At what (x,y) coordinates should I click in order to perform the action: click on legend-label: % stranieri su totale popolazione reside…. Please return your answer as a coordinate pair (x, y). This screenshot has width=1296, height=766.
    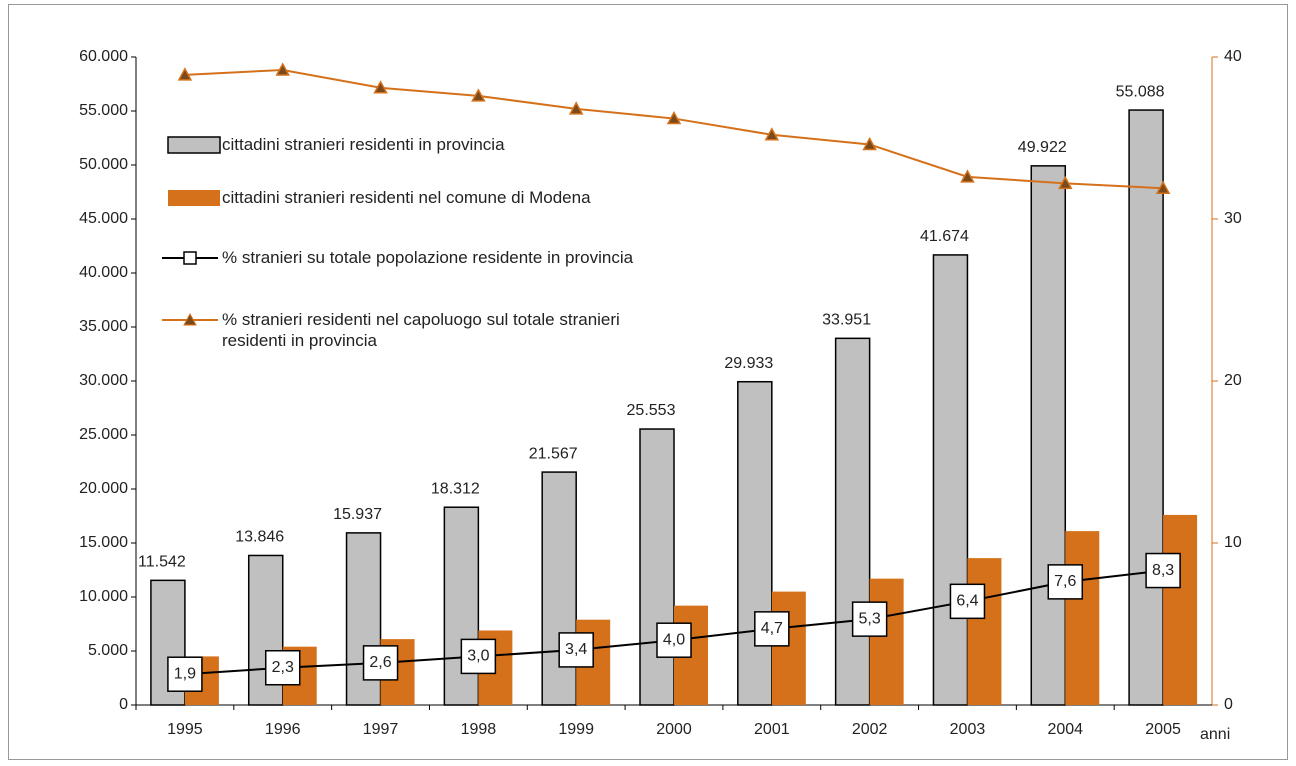
    Looking at the image, I should click on (428, 257).